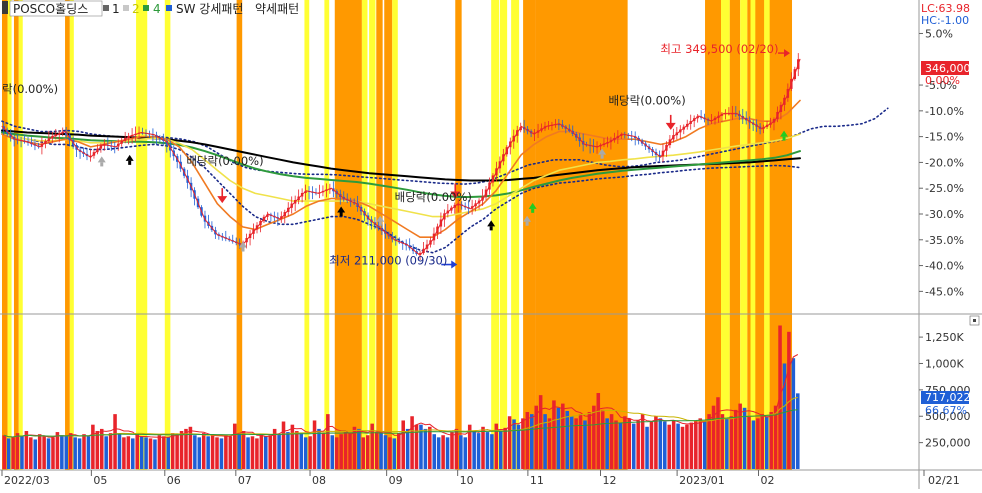  I want to click on last-price: 346,000, so click(948, 68).